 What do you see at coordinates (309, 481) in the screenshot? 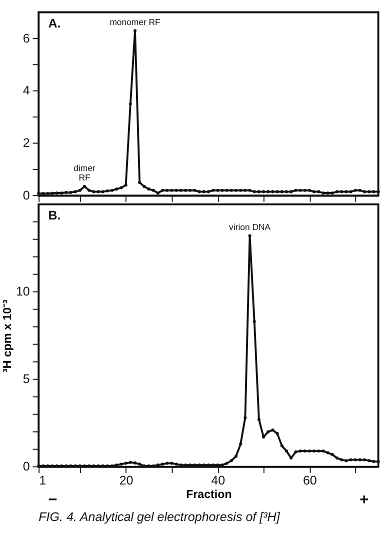
I see `x-tick-label: 60` at bounding box center [309, 481].